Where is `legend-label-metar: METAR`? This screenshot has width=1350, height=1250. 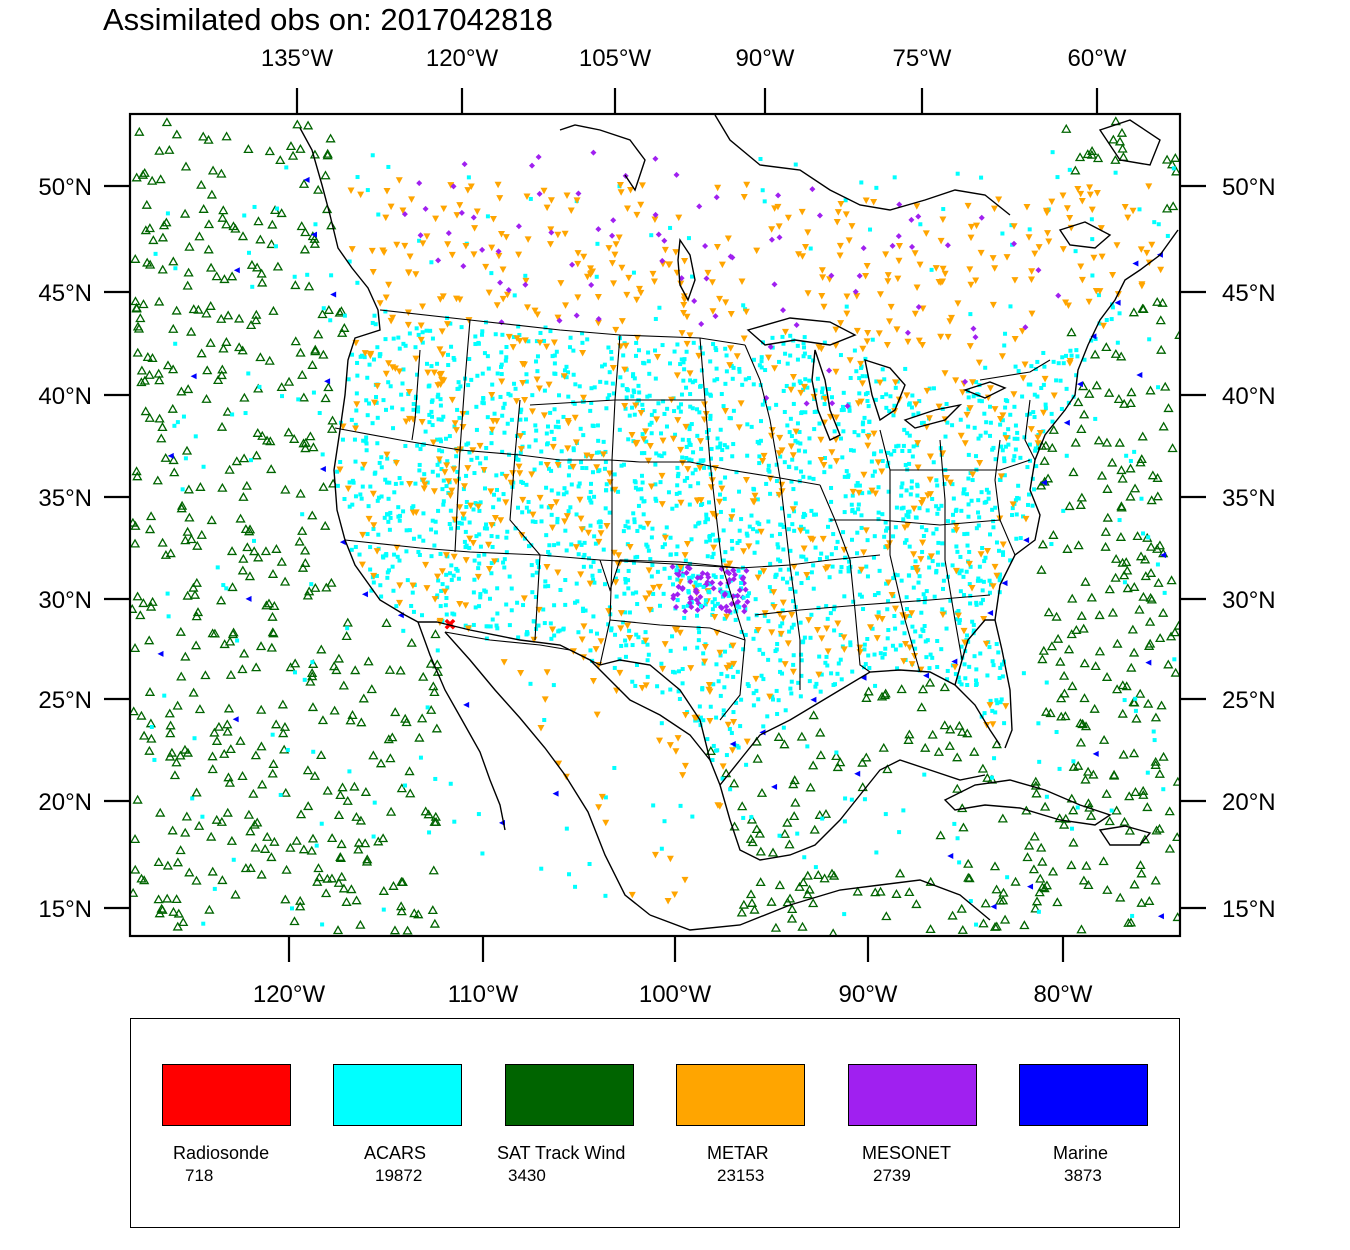 legend-label-metar: METAR is located at coordinates (738, 1153).